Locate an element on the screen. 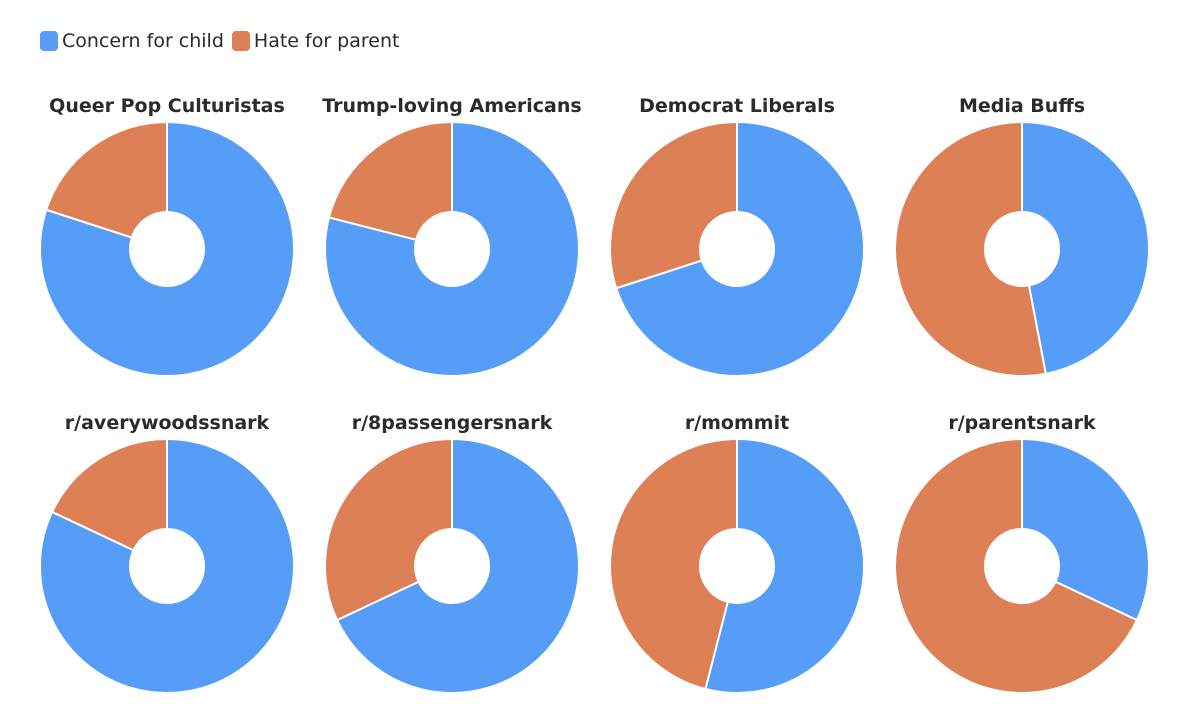 This screenshot has width=1182, height=715. legend-item-concern: Concern for child is located at coordinates (132, 41).